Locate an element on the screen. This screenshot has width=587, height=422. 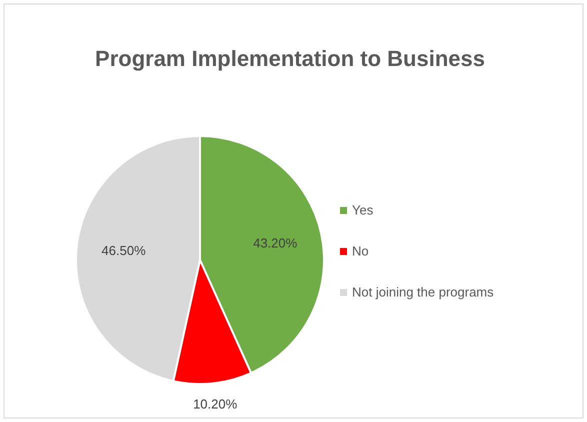
data-label: 46.50% is located at coordinates (124, 250).